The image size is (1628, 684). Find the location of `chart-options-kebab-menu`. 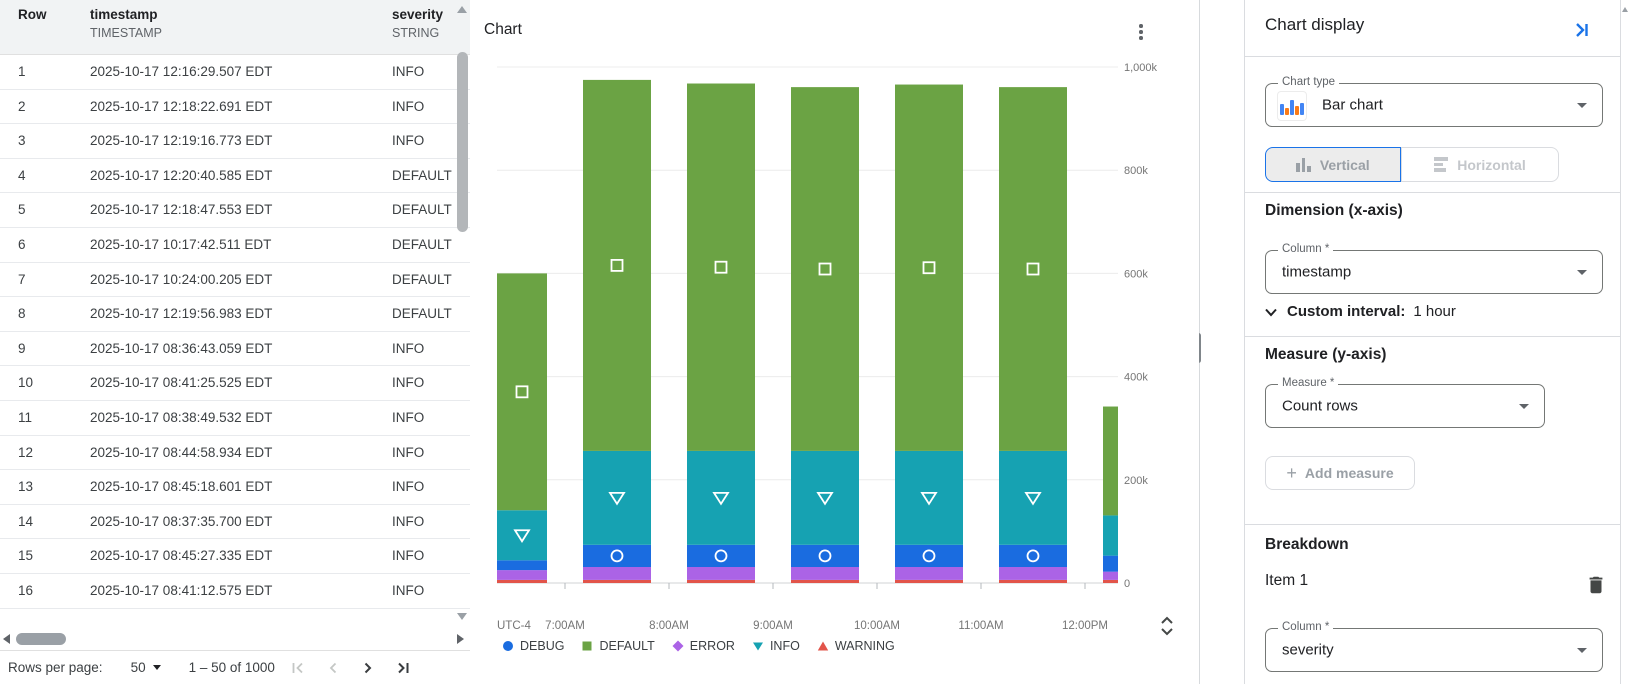

chart-options-kebab-menu is located at coordinates (1141, 32).